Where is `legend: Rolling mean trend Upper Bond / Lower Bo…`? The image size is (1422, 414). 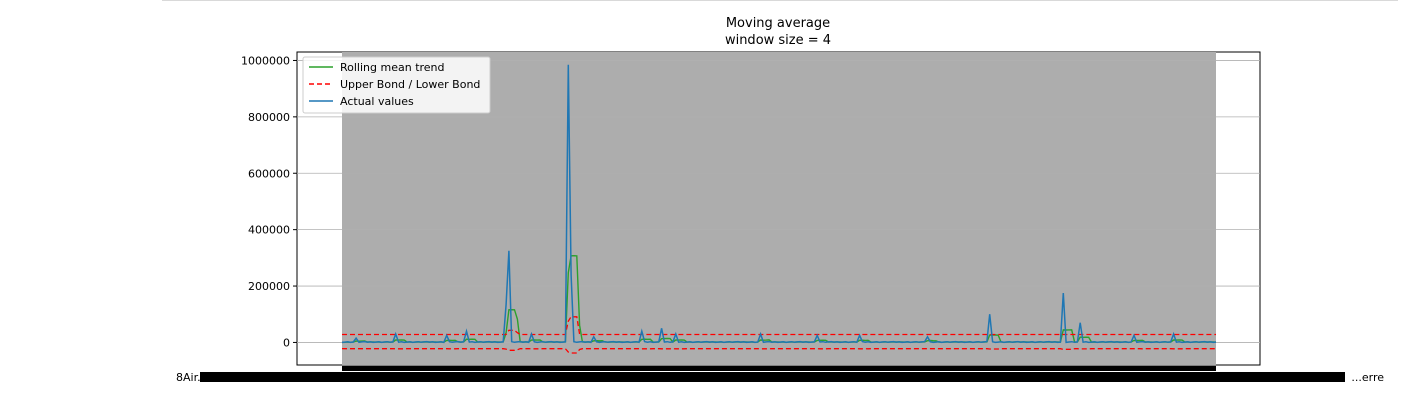
legend: Rolling mean trend Upper Bond / Lower Bo… is located at coordinates (396, 85).